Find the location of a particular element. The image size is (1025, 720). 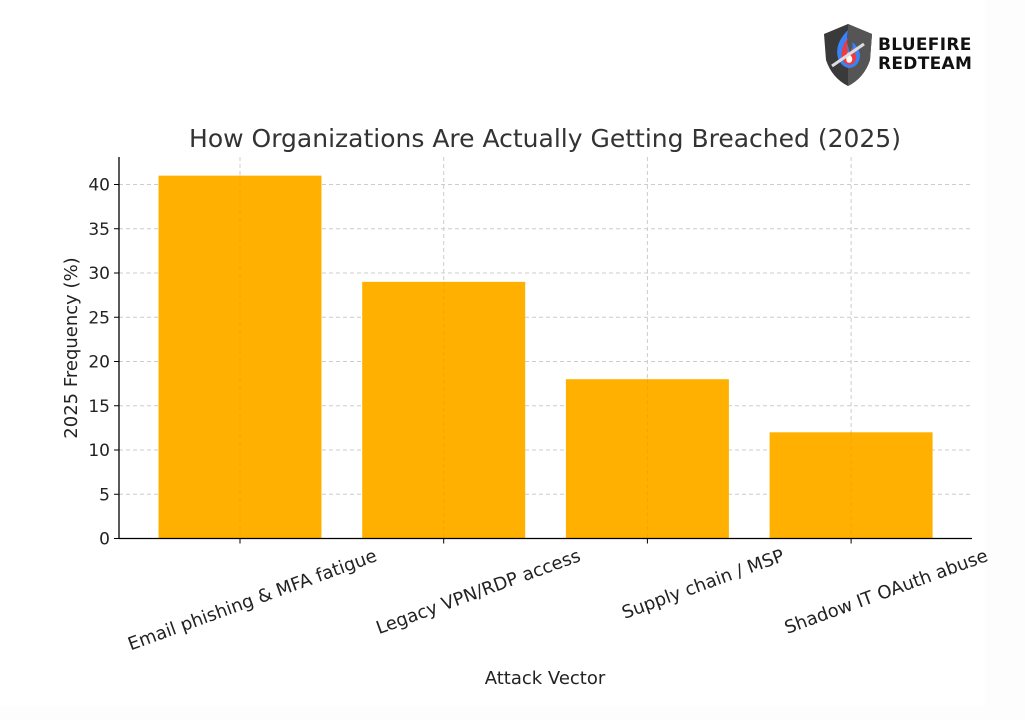

y-axis-ticks: 0 5 10 15 20 25 30 35 40 is located at coordinates (103, 363).